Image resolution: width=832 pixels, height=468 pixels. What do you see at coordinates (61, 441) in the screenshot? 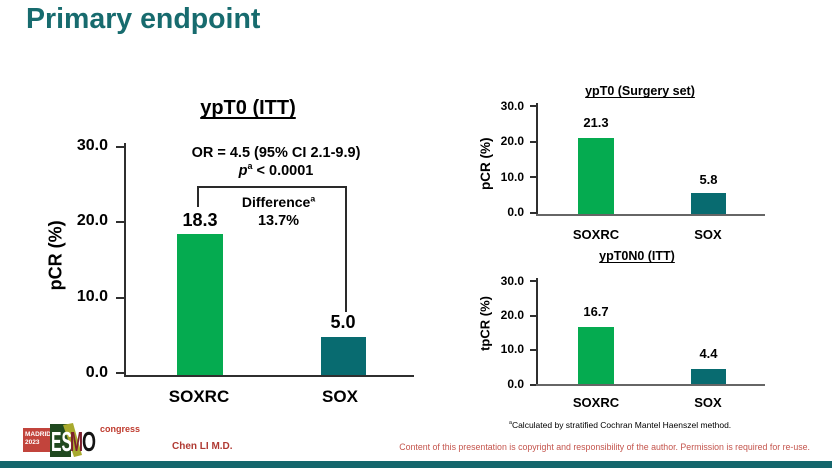
I see `svg-text: ES` at bounding box center [61, 441].